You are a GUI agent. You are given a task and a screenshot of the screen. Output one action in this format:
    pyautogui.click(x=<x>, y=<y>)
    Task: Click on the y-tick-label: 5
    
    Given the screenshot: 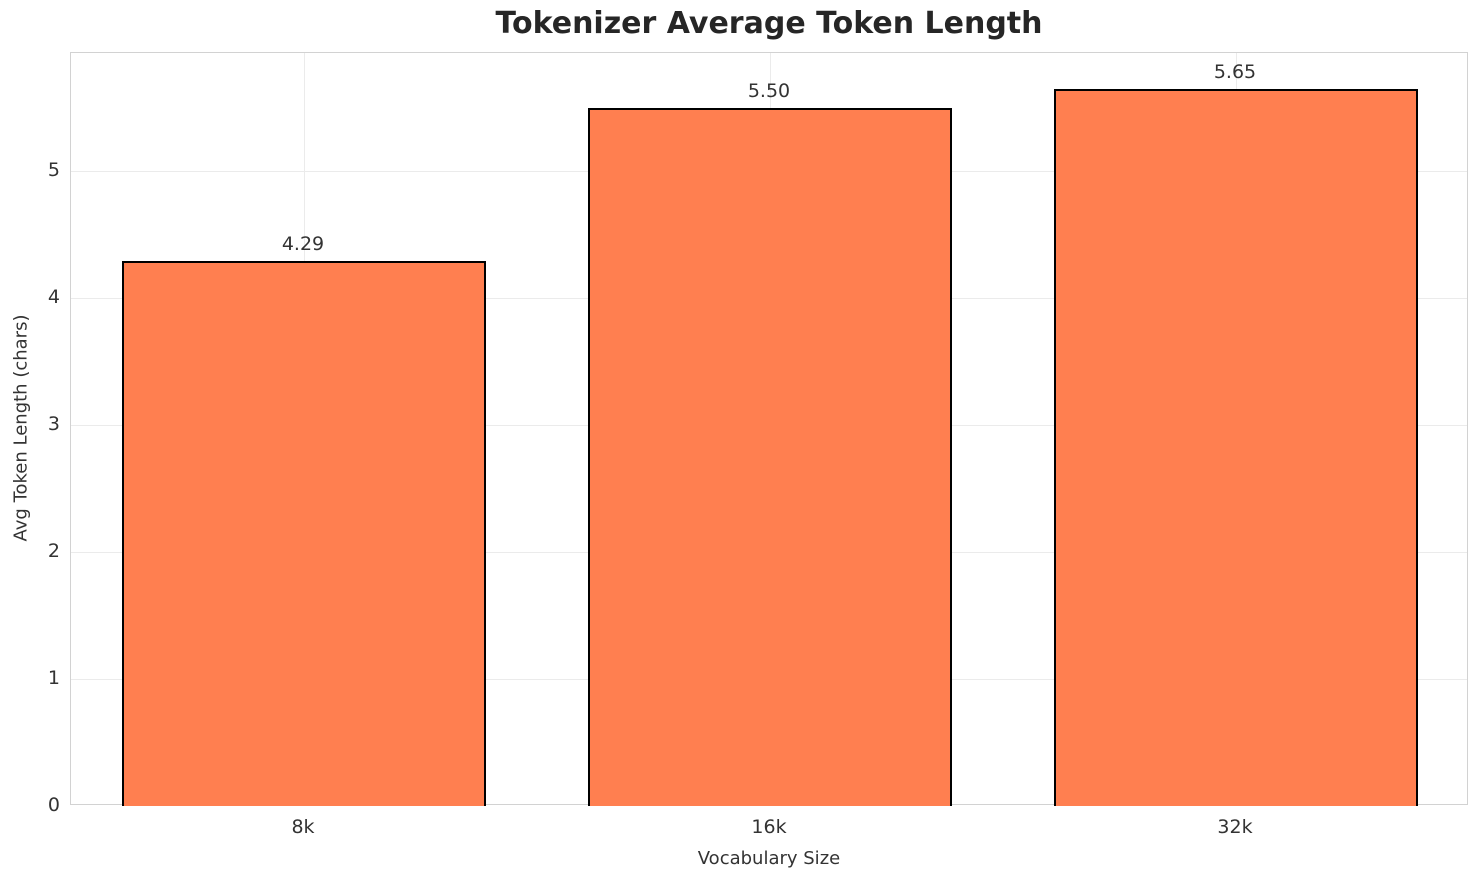 What is the action you would take?
    pyautogui.click(x=53, y=170)
    